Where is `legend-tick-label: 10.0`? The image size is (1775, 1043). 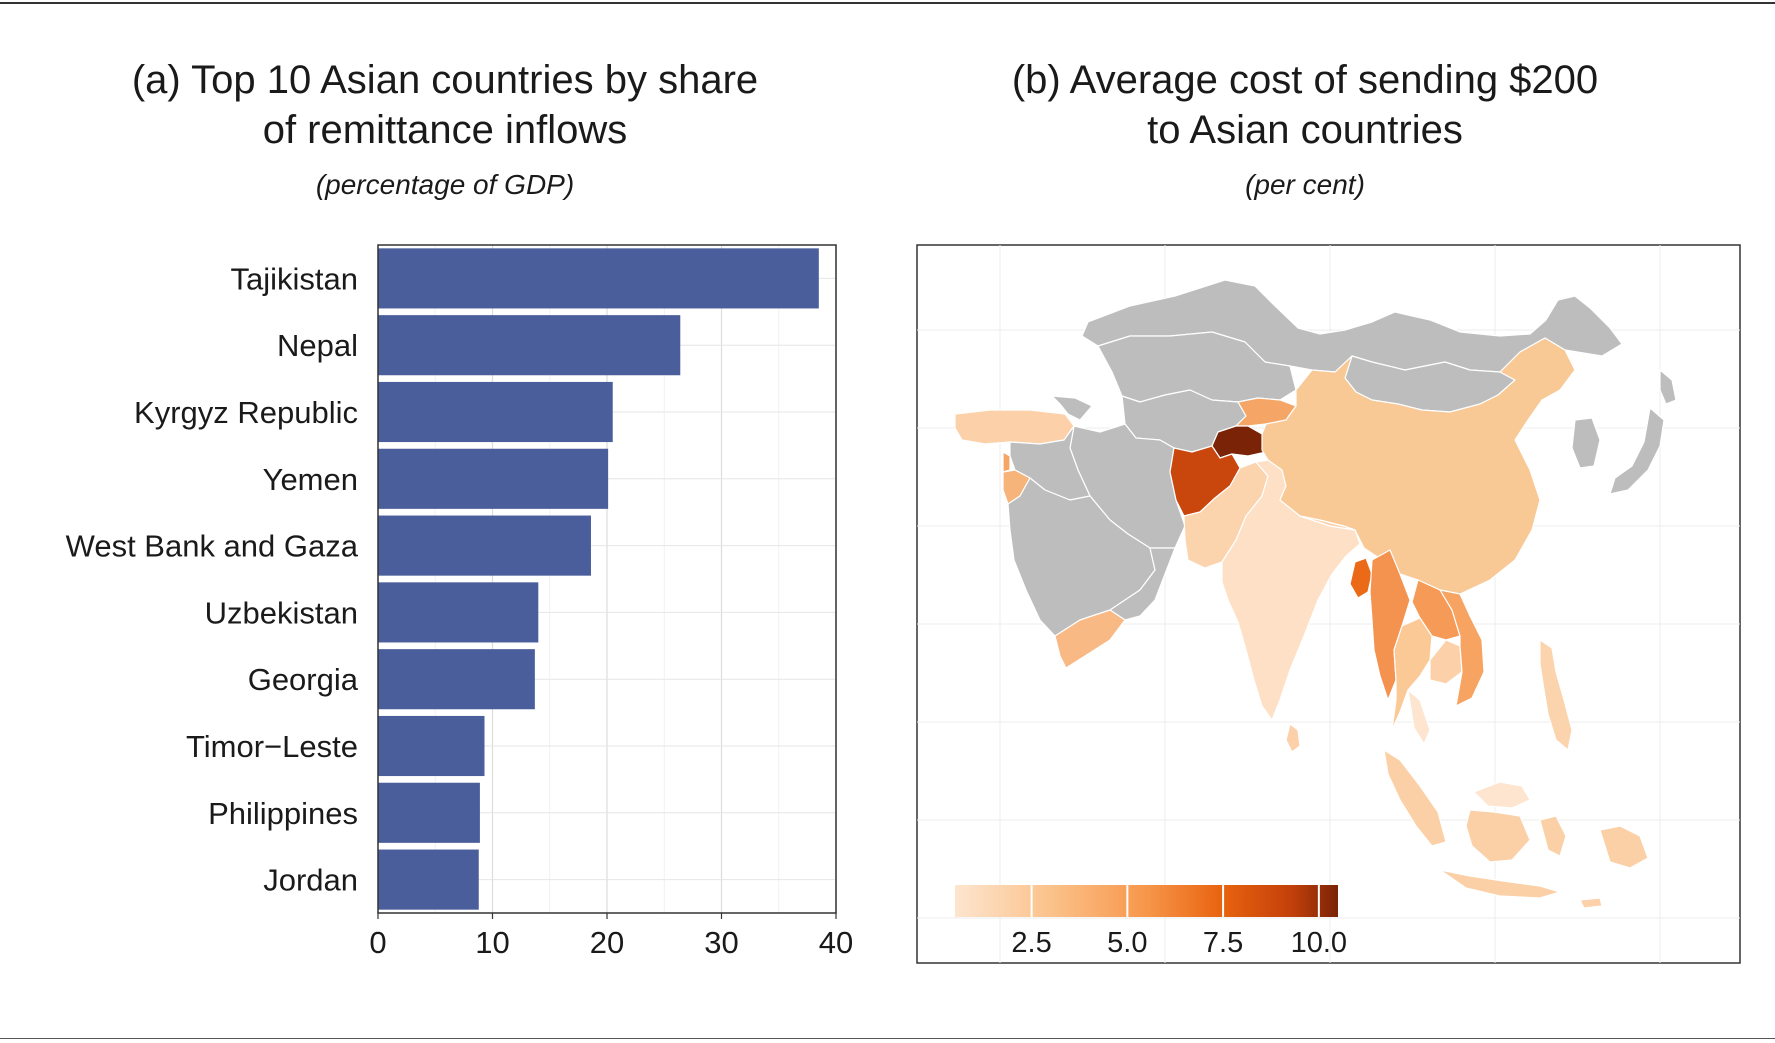
legend-tick-label: 10.0 is located at coordinates (1319, 943).